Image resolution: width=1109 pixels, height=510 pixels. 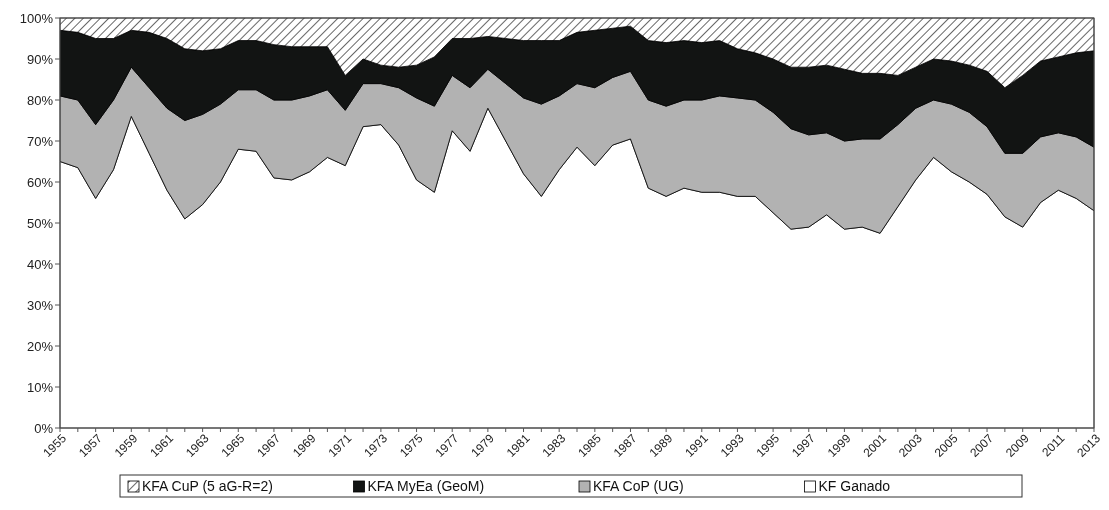 I want to click on y-tick-label: 90%, so click(x=40, y=59).